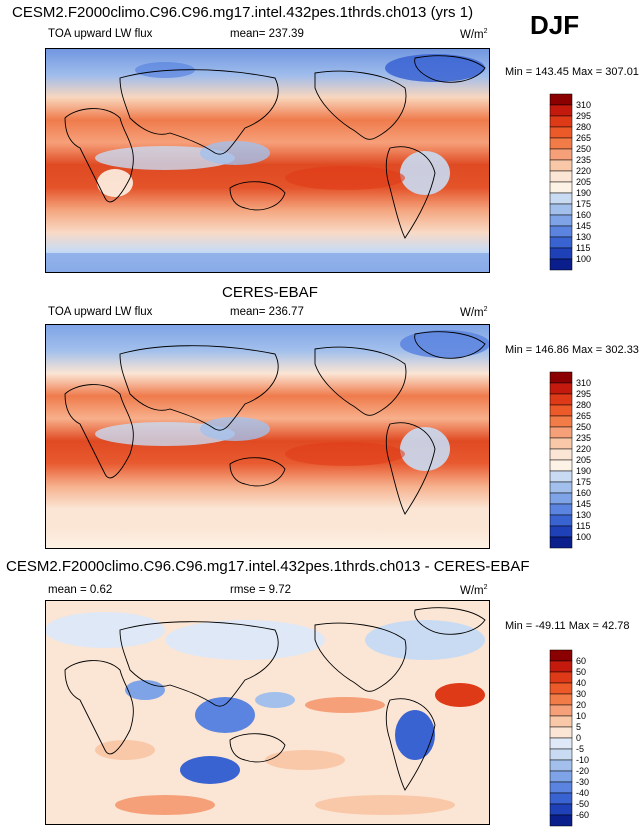 This screenshot has width=644, height=832. I want to click on panel3-units-base: W/m, so click(472, 590).